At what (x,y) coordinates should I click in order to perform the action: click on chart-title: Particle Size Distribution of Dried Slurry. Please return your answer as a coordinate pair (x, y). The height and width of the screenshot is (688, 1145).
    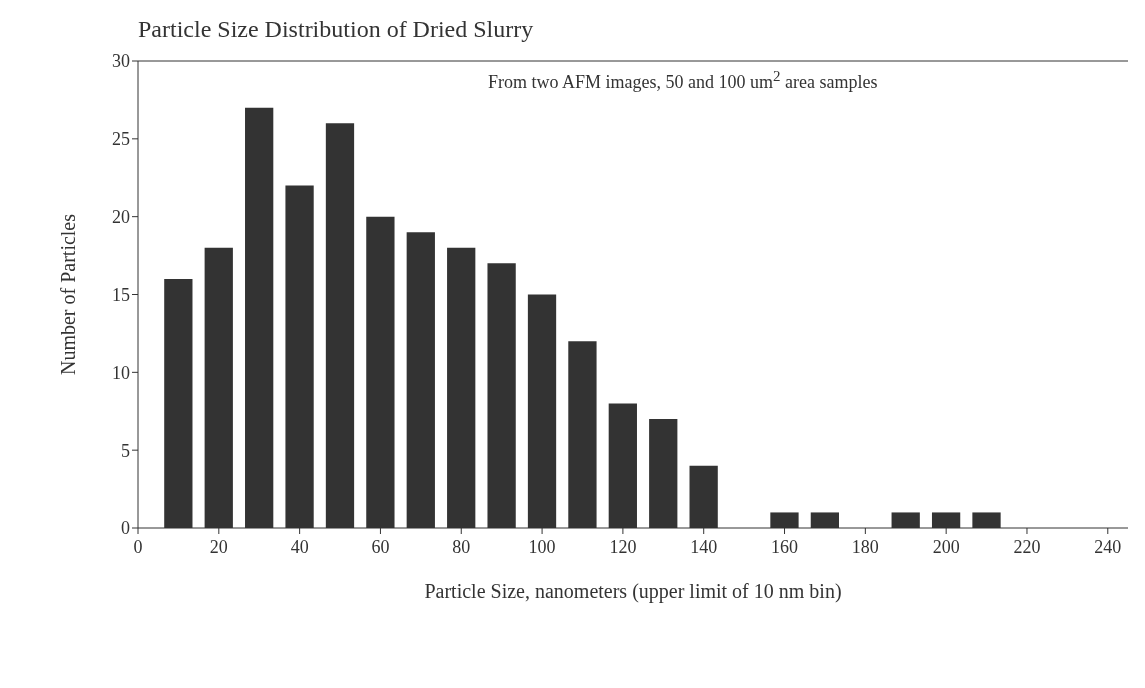
    Looking at the image, I should click on (336, 29).